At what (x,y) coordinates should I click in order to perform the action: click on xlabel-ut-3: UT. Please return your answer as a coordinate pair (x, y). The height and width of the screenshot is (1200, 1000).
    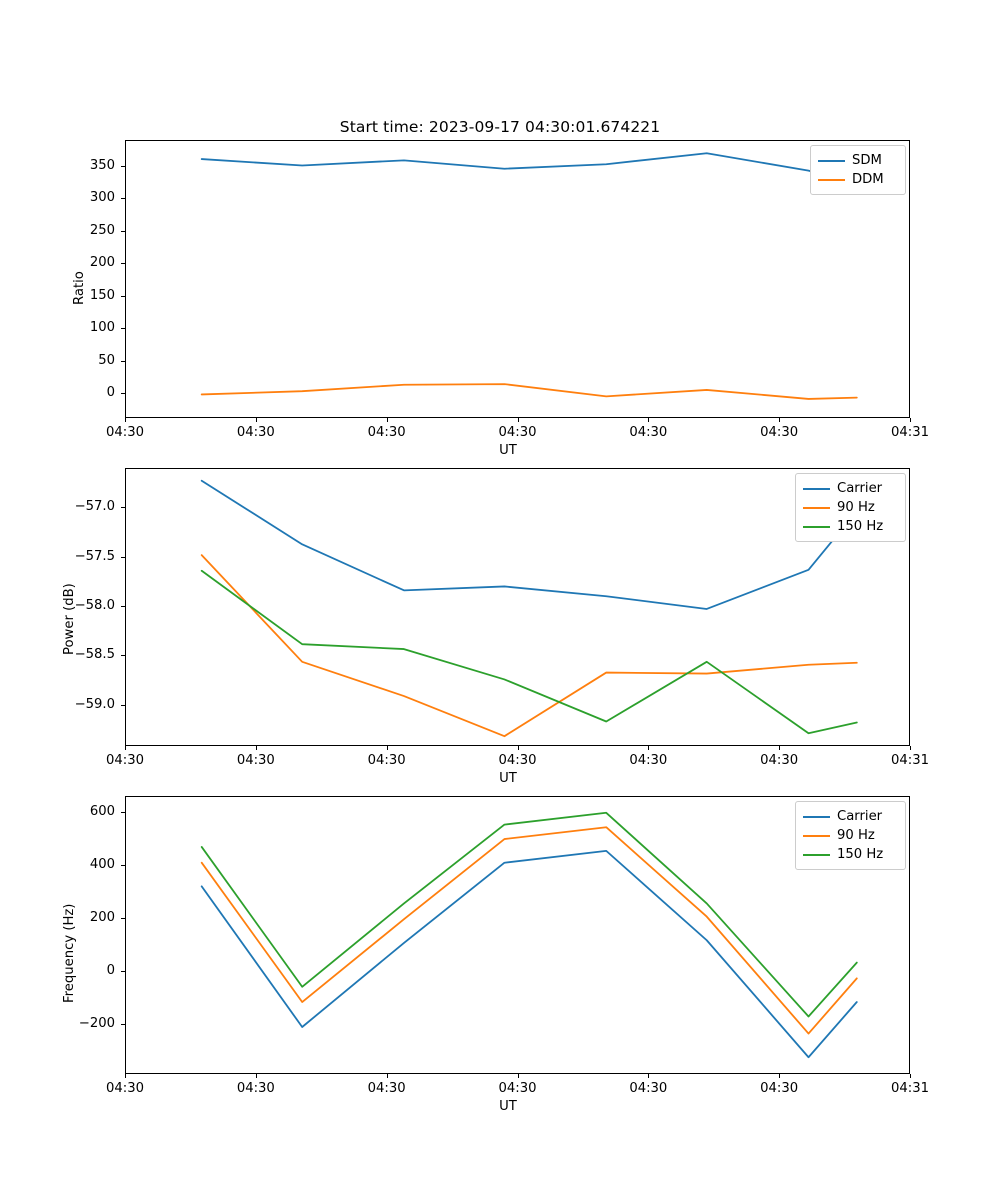
    Looking at the image, I should click on (508, 1106).